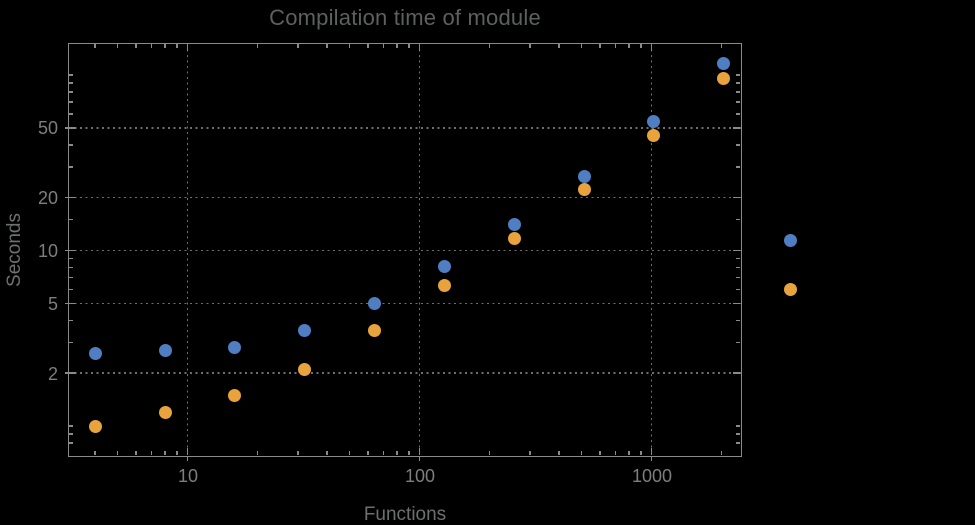 This screenshot has height=525, width=975. Describe the element at coordinates (652, 476) in the screenshot. I see `x-tick-label: 1000` at that location.